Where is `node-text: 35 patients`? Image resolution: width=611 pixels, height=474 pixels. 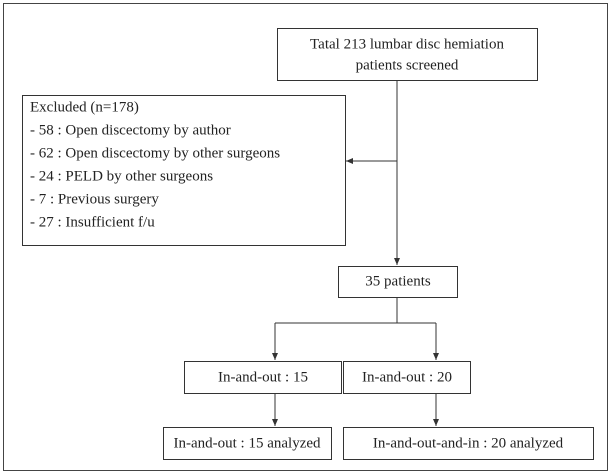 node-text: 35 patients is located at coordinates (398, 281).